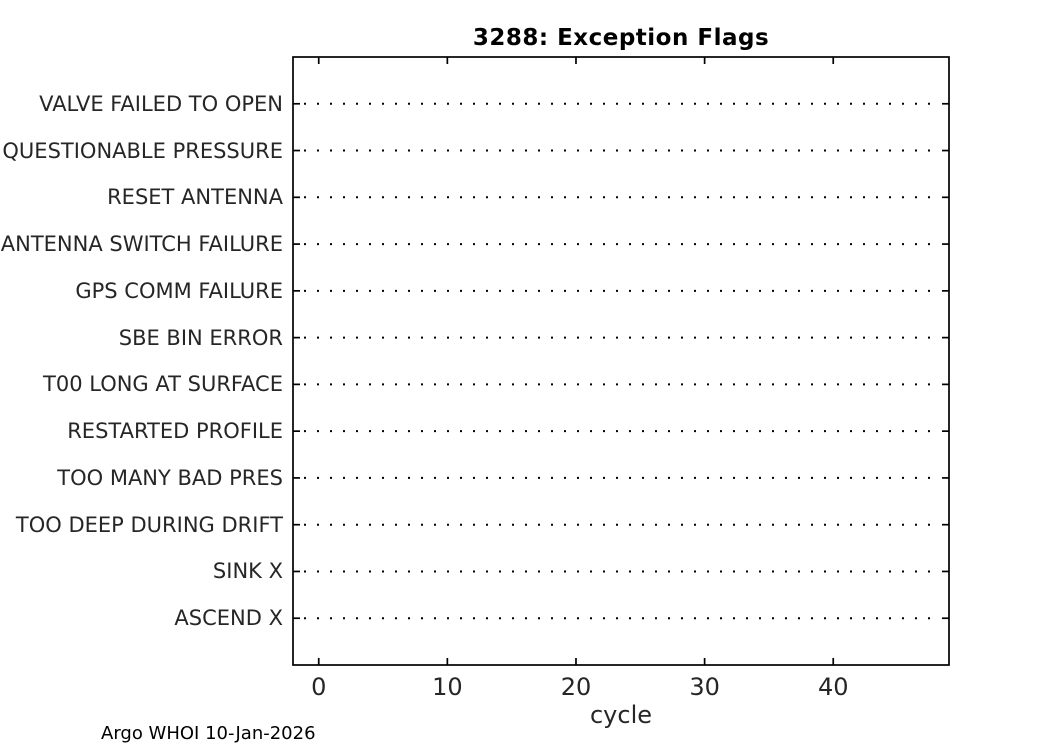 The image size is (1050, 750). What do you see at coordinates (208, 733) in the screenshot?
I see `figure-annotation: Argo WHOI 10-Jan-2026` at bounding box center [208, 733].